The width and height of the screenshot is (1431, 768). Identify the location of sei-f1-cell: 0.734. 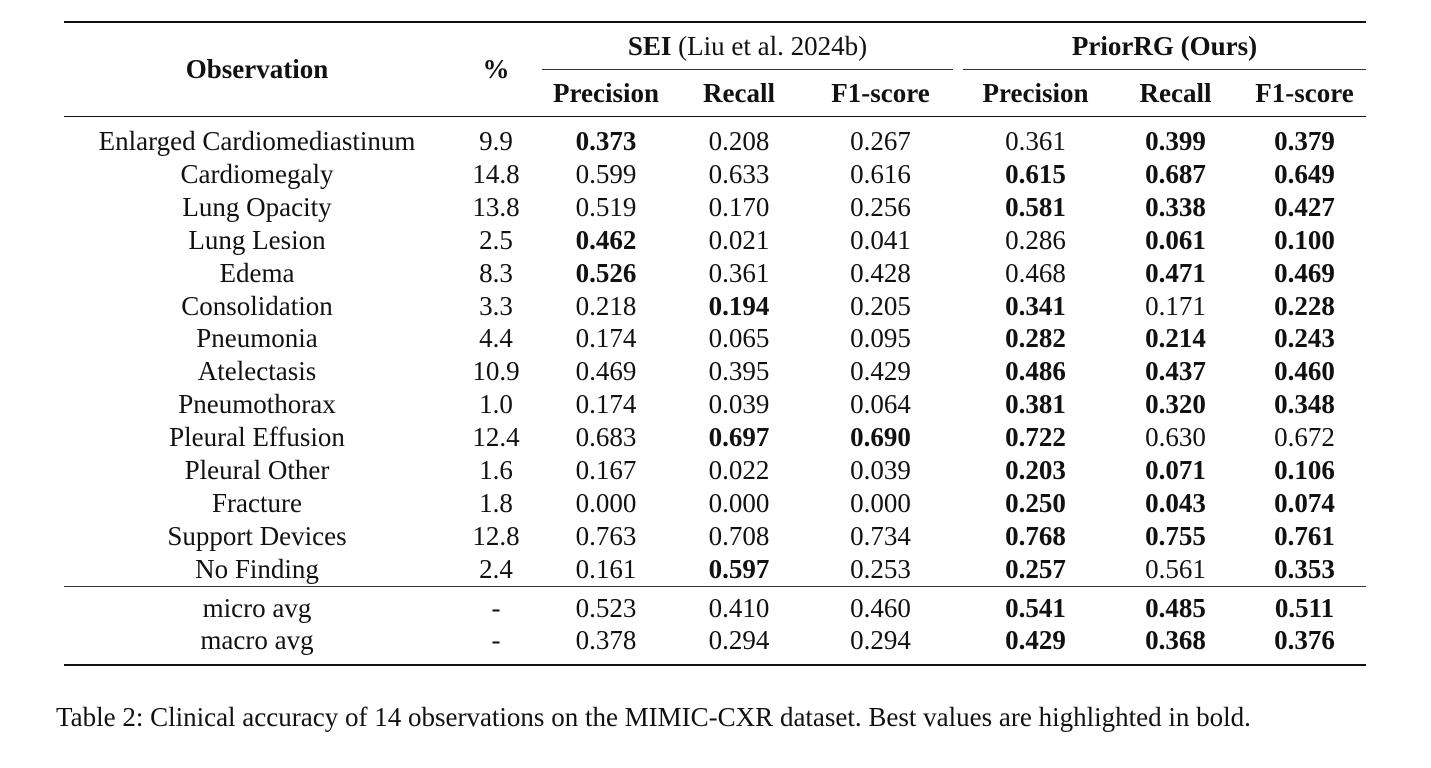
(880, 535).